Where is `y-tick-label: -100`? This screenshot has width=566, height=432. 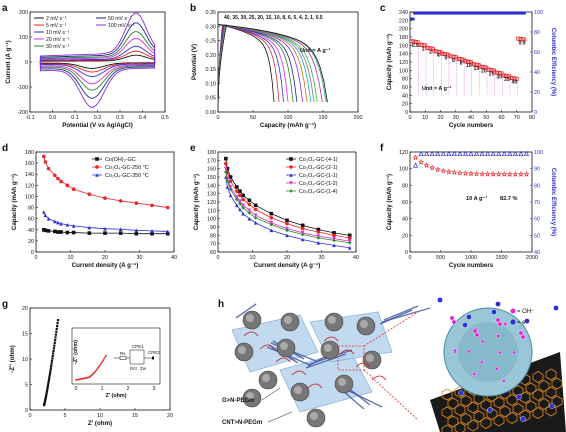 y-tick-label: -100 is located at coordinates (22, 88).